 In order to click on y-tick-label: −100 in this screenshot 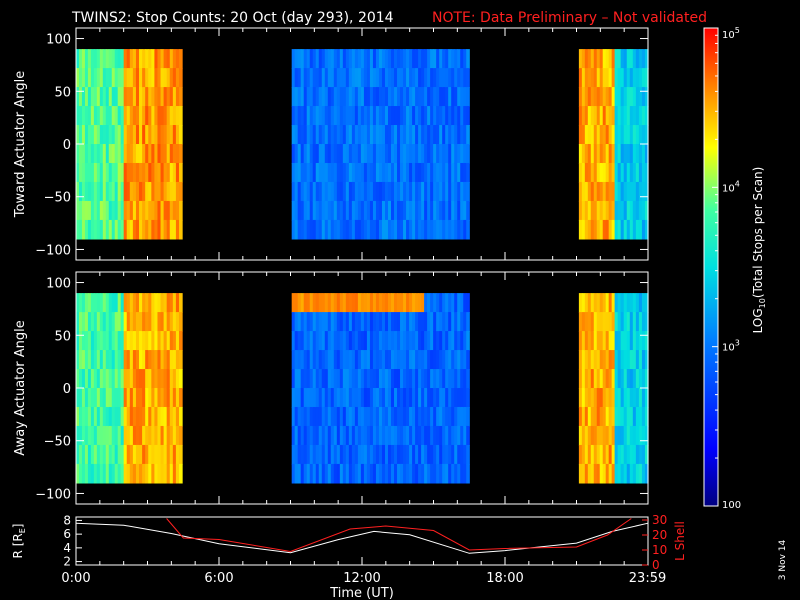, I will do `click(53, 250)`.